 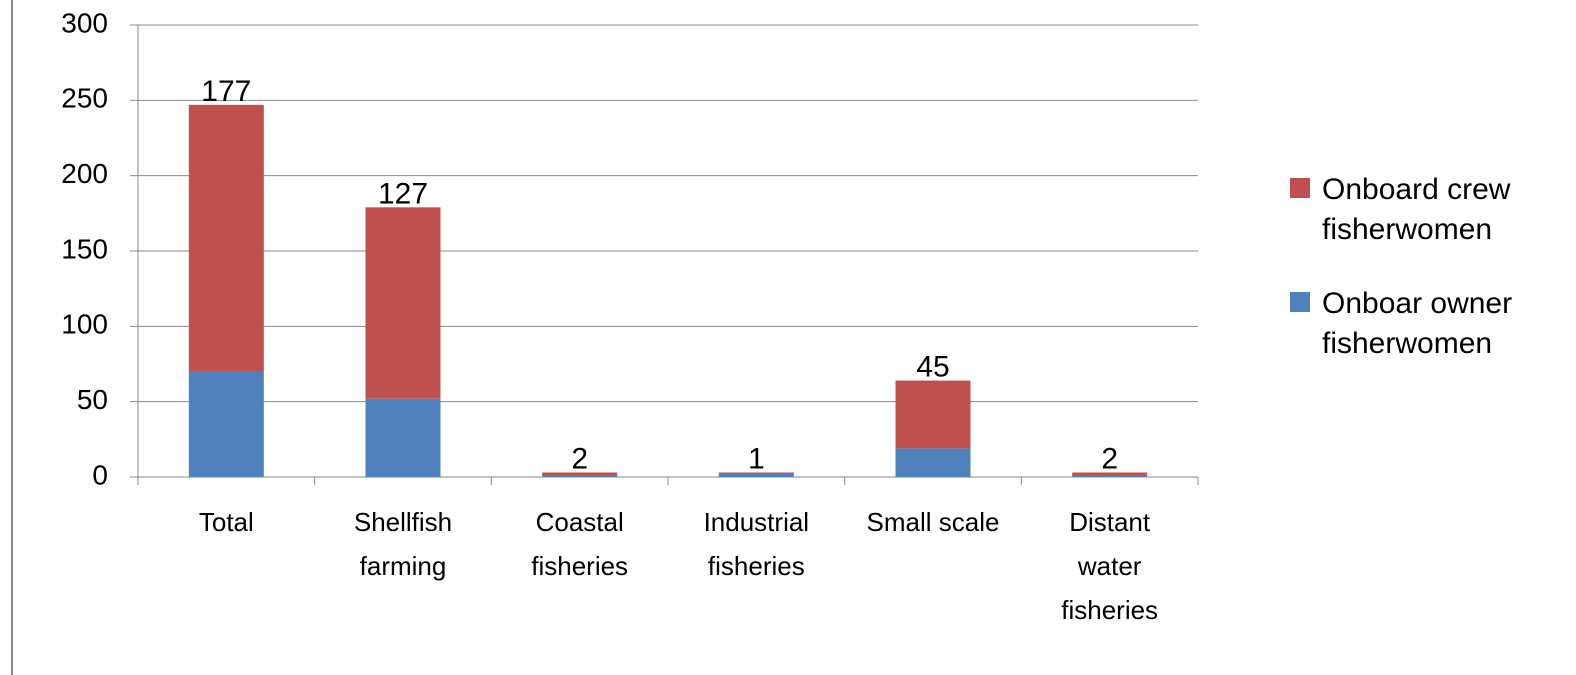 What do you see at coordinates (92, 399) in the screenshot?
I see `y-tick-label: 50` at bounding box center [92, 399].